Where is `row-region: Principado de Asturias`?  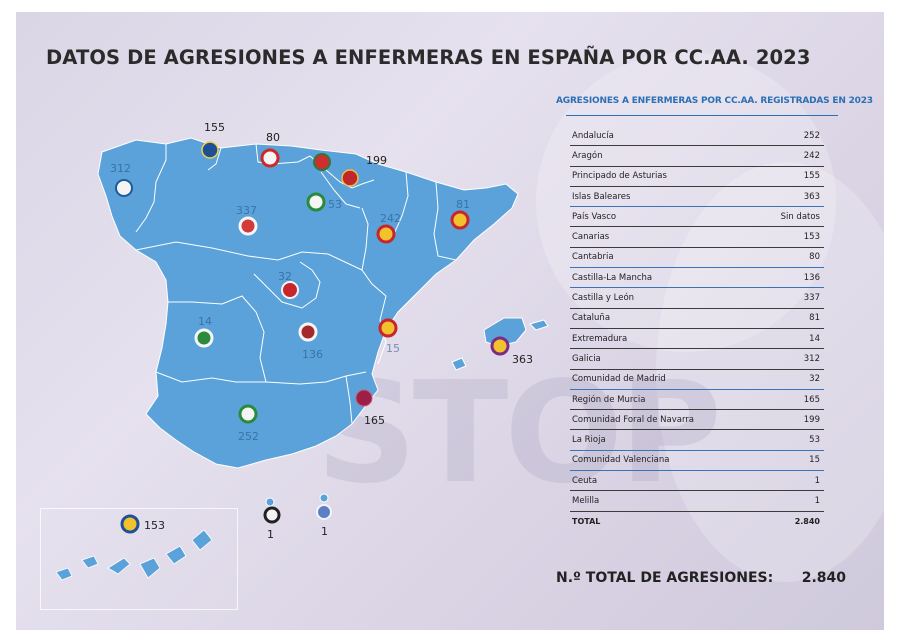
row-region: Principado de Asturias is located at coordinates (619, 176).